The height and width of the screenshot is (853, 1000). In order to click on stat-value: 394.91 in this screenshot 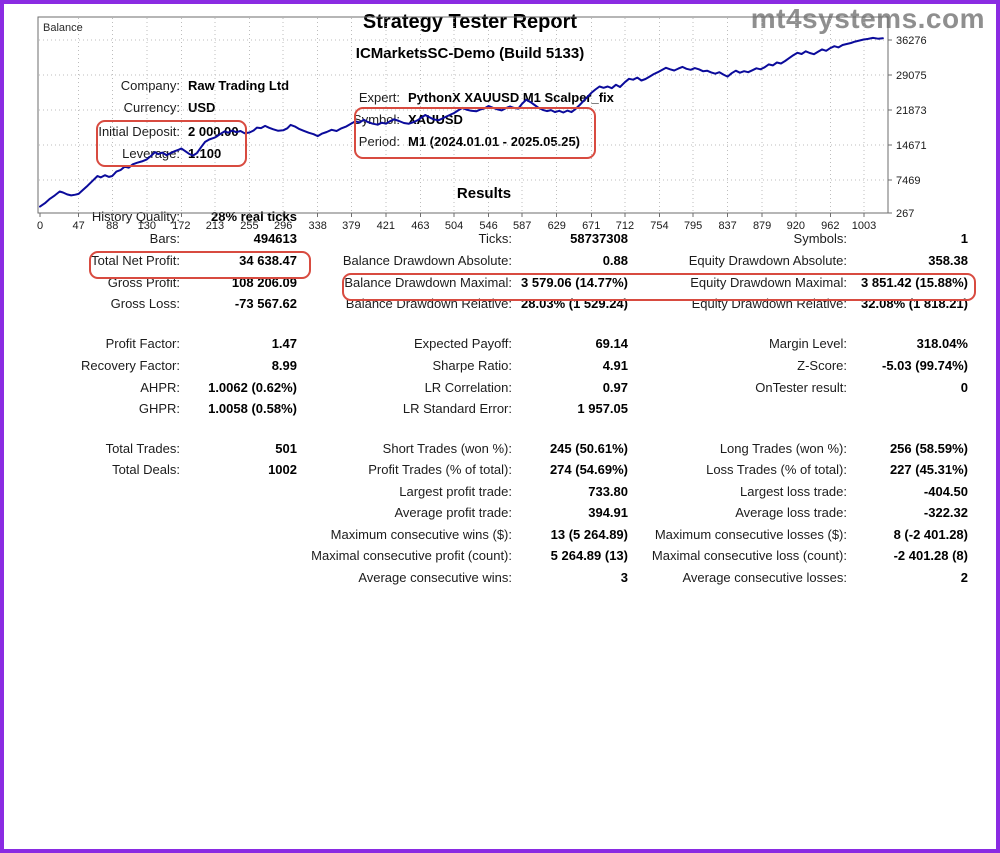, I will do `click(608, 512)`.